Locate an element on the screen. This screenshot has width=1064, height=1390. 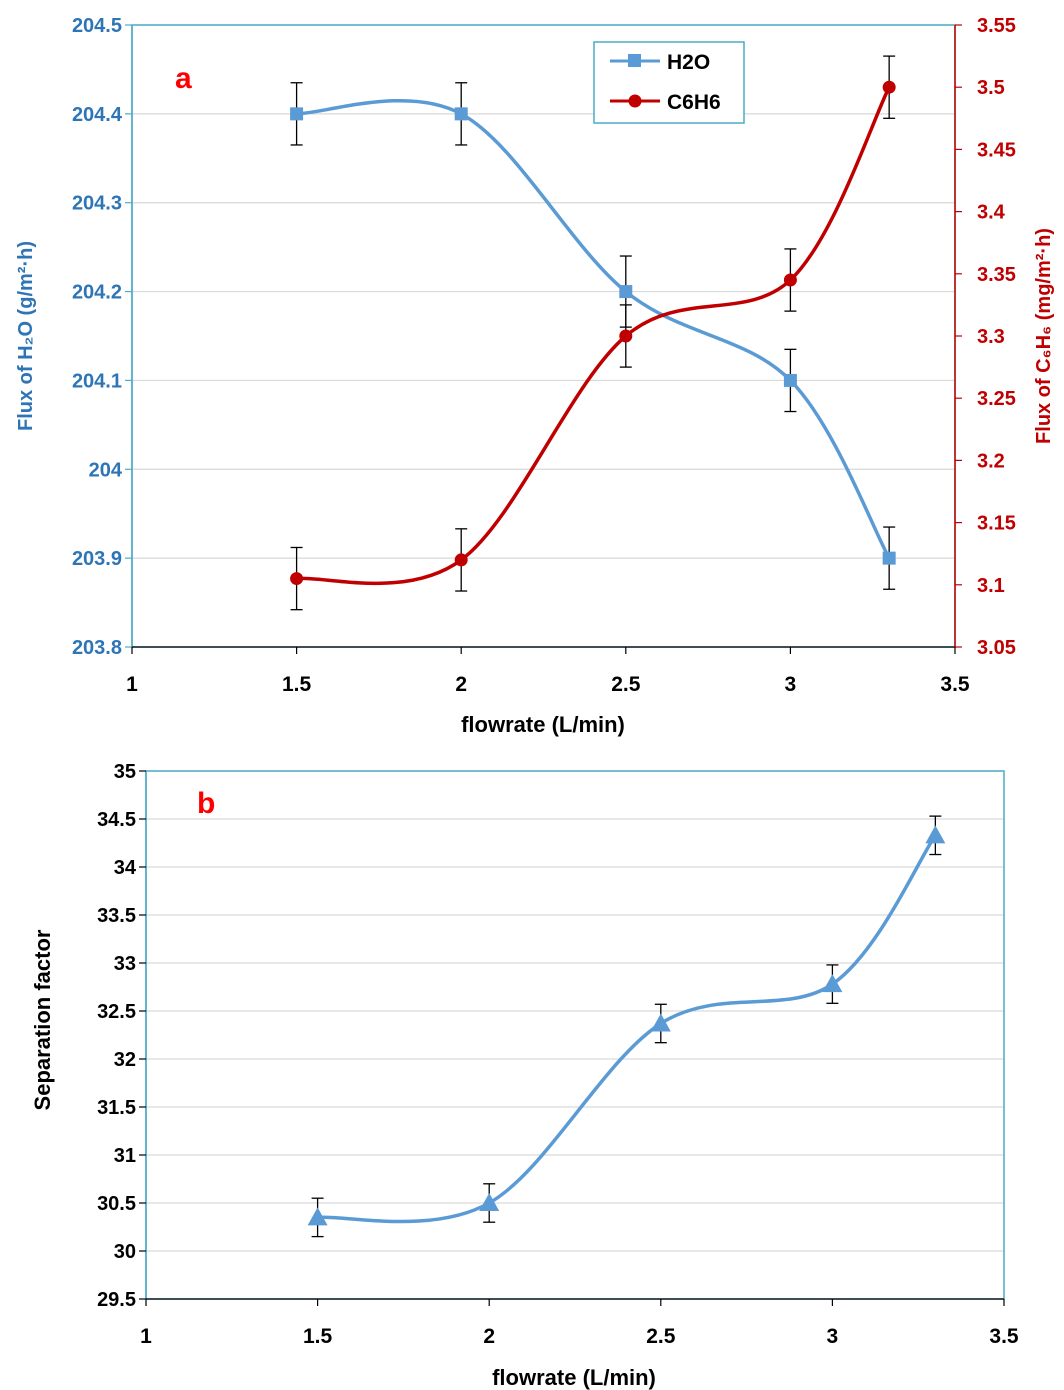
y-axis-right-label: Flux of C₆H₆ (mg/m²·h) is located at coordinates (1044, 336).